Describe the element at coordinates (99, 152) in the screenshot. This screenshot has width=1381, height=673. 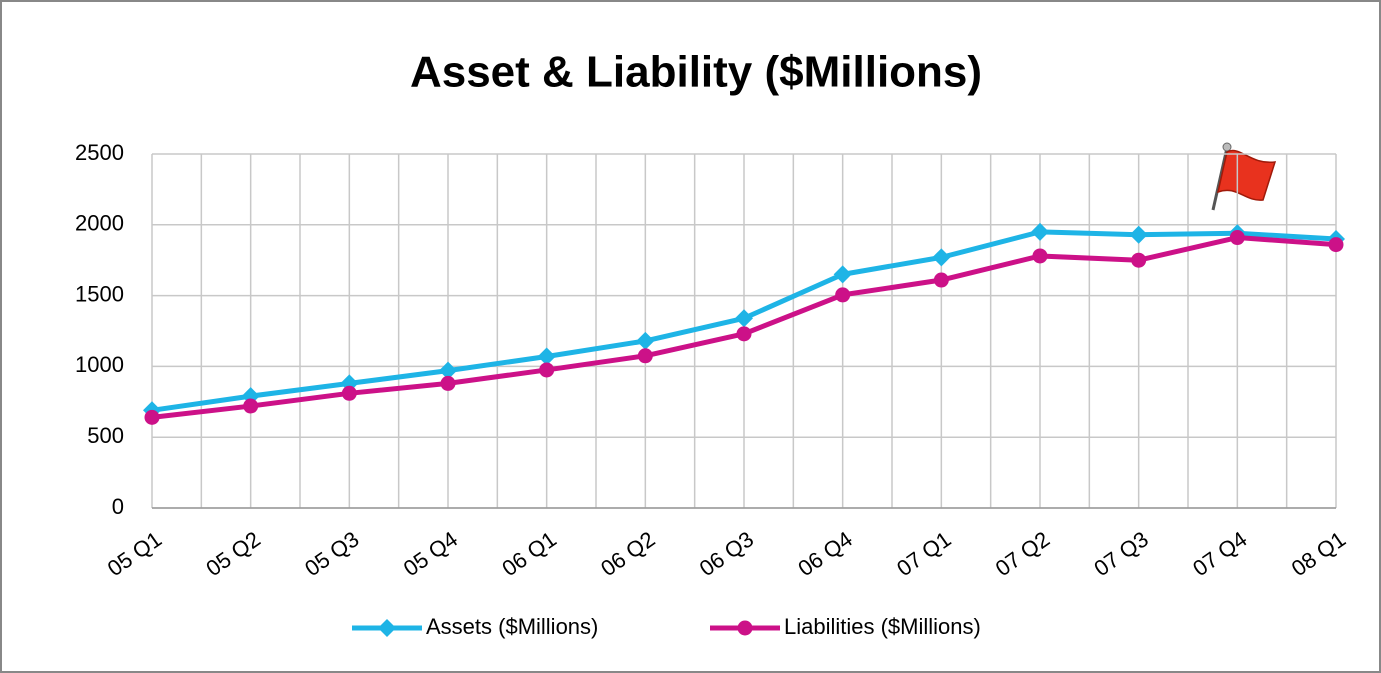
I see `y-tick-label: 2500` at that location.